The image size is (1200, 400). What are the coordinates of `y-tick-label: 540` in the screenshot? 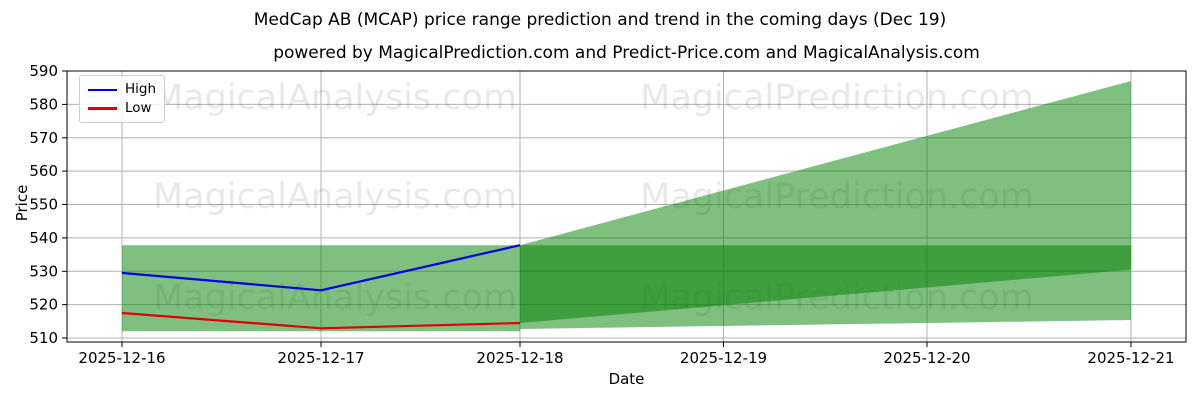 It's located at (43, 238).